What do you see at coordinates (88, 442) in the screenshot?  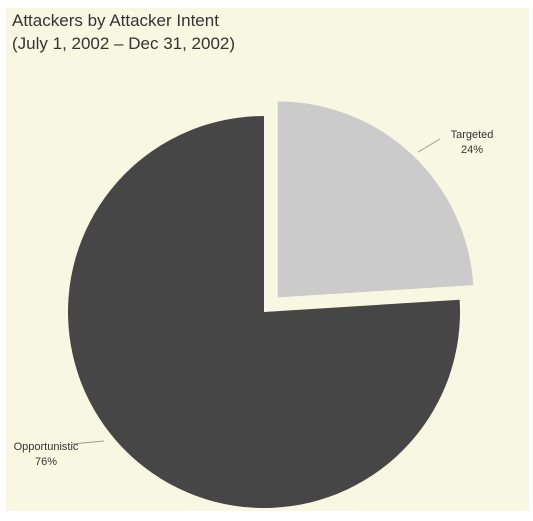 I see `leader-line-opportunistic` at bounding box center [88, 442].